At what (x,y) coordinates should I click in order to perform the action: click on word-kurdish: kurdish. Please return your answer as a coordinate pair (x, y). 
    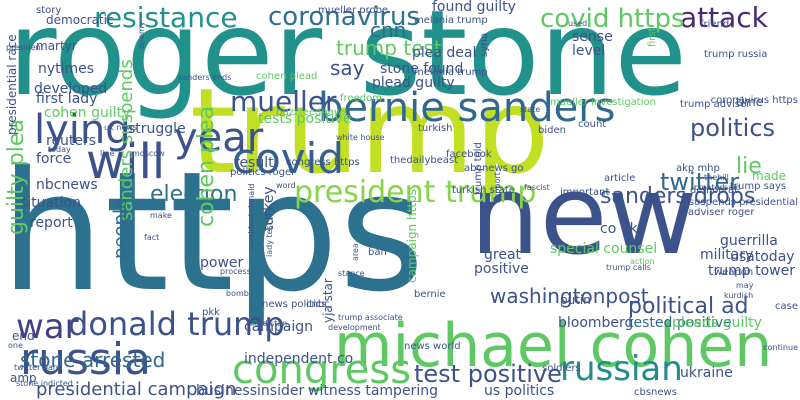
    Looking at the image, I should click on (739, 295).